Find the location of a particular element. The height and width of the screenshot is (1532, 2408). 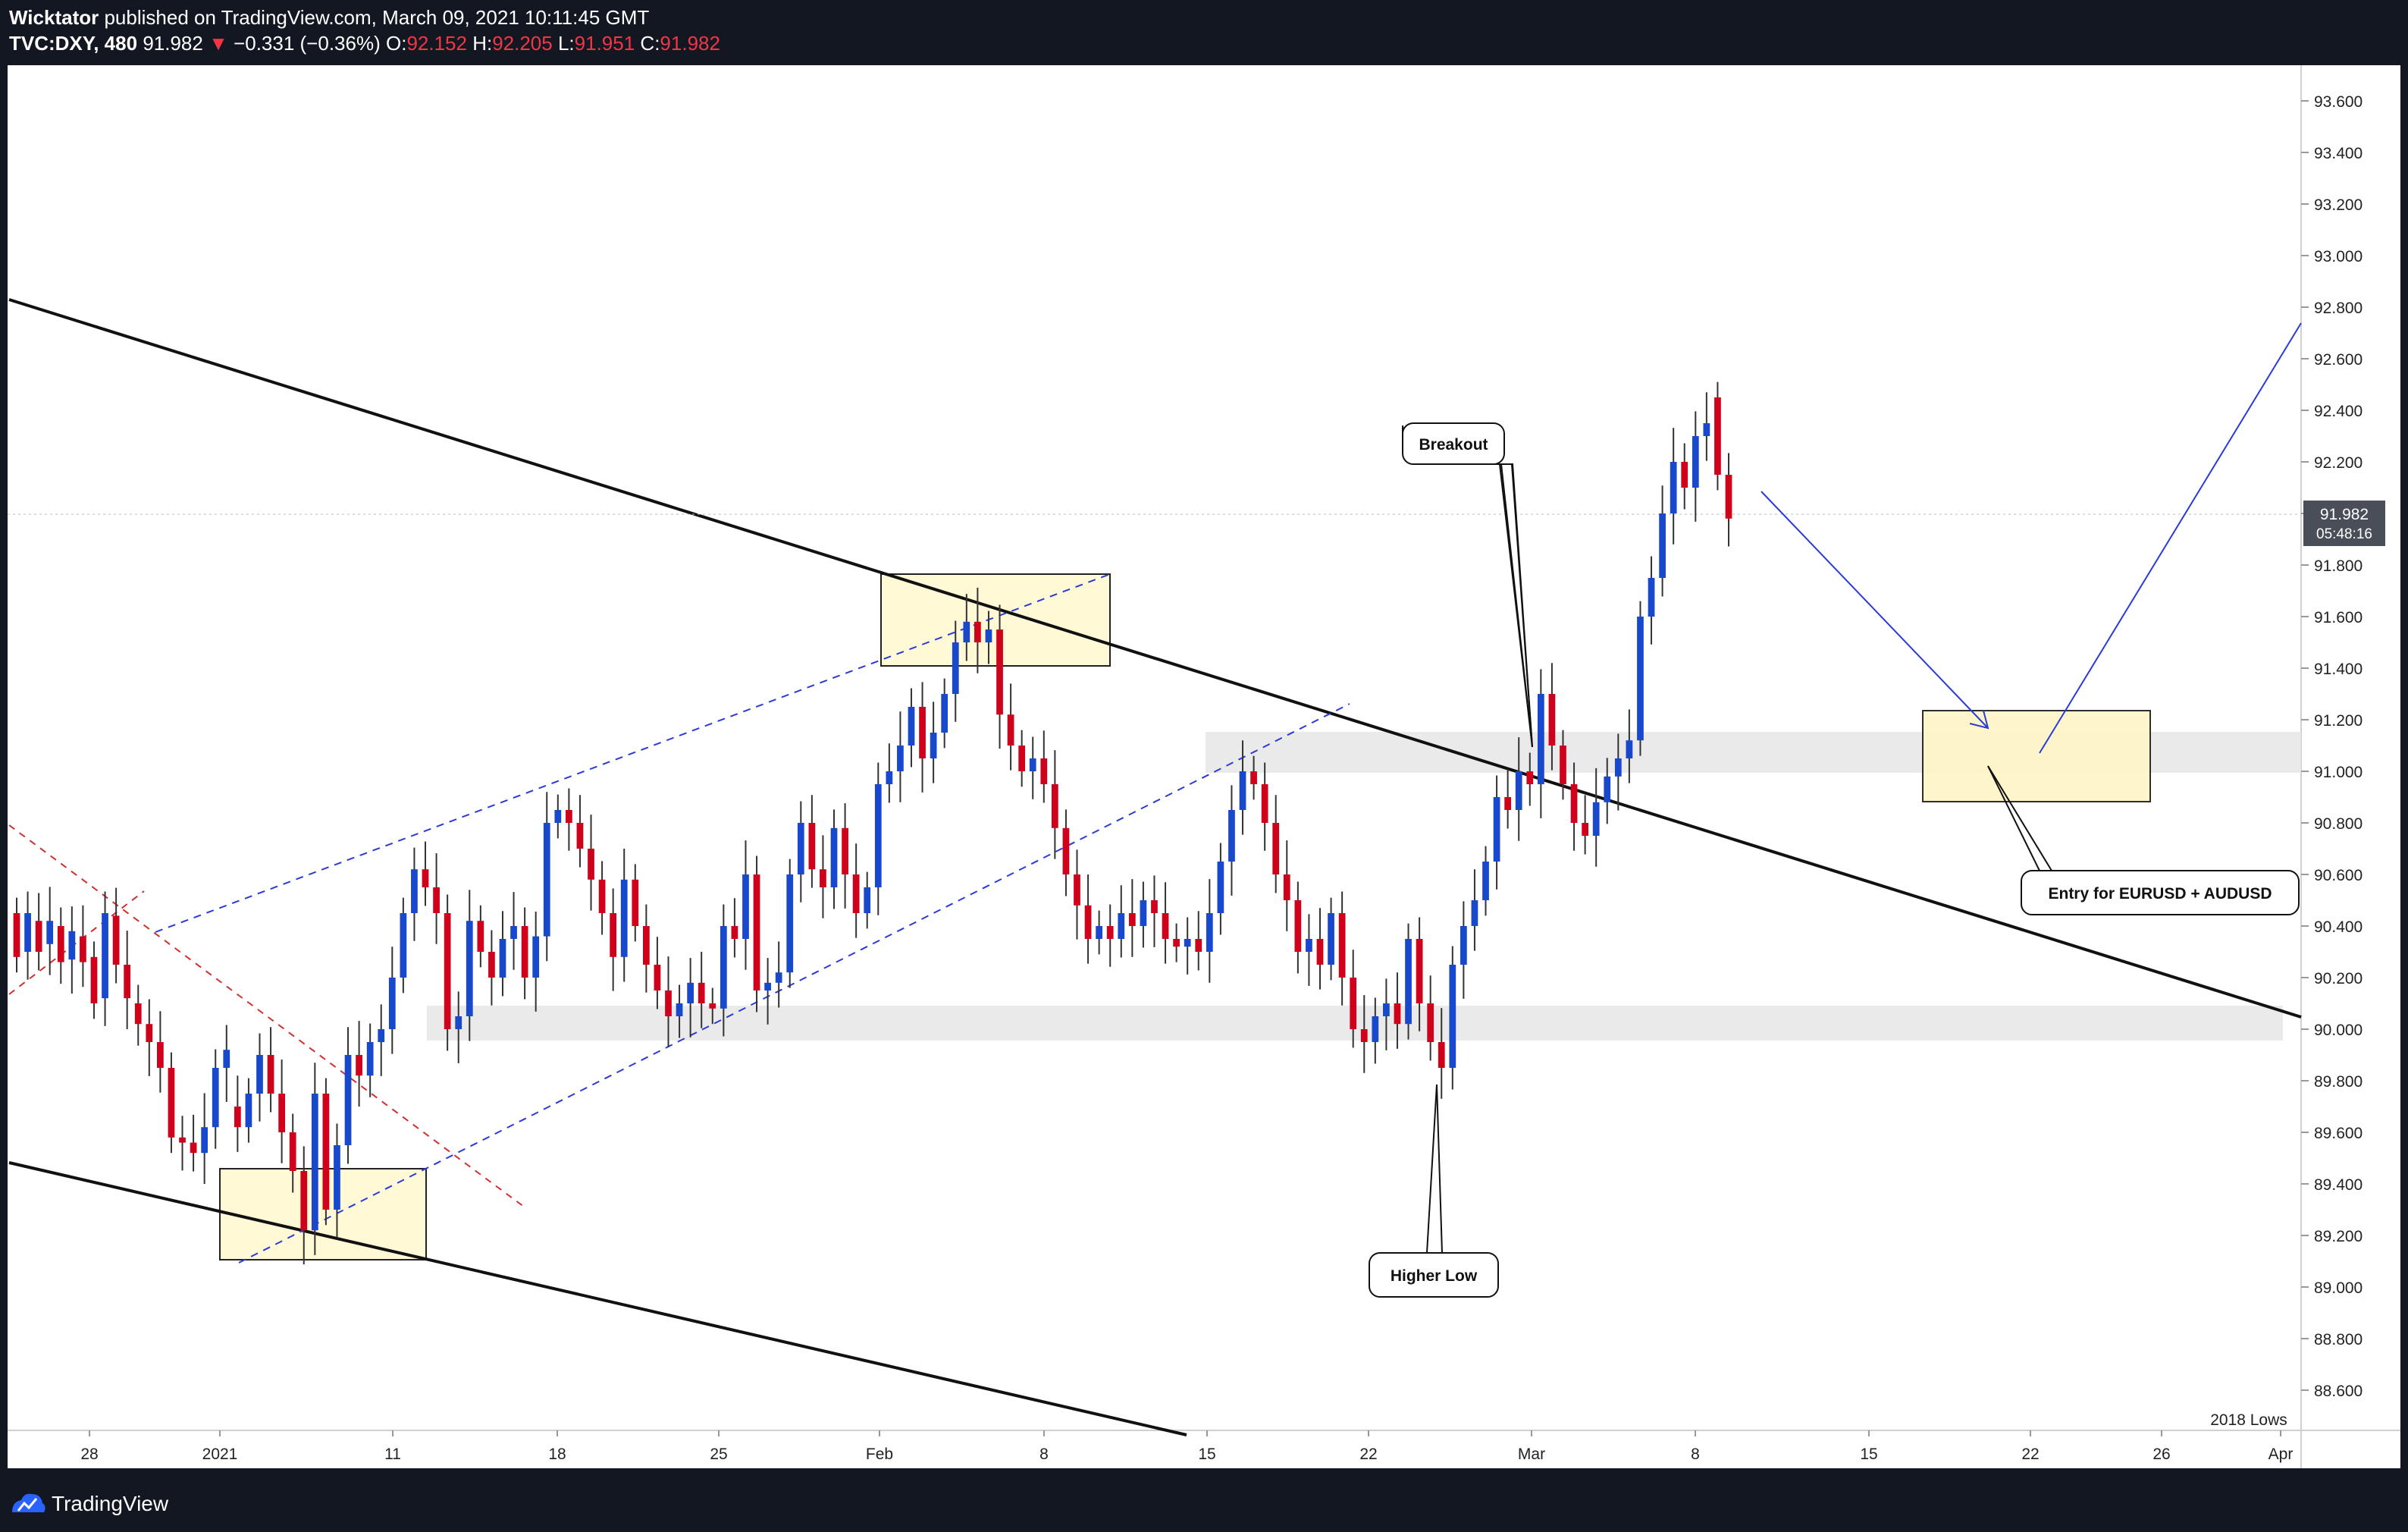

publisher-name: Wicktator is located at coordinates (54, 17).